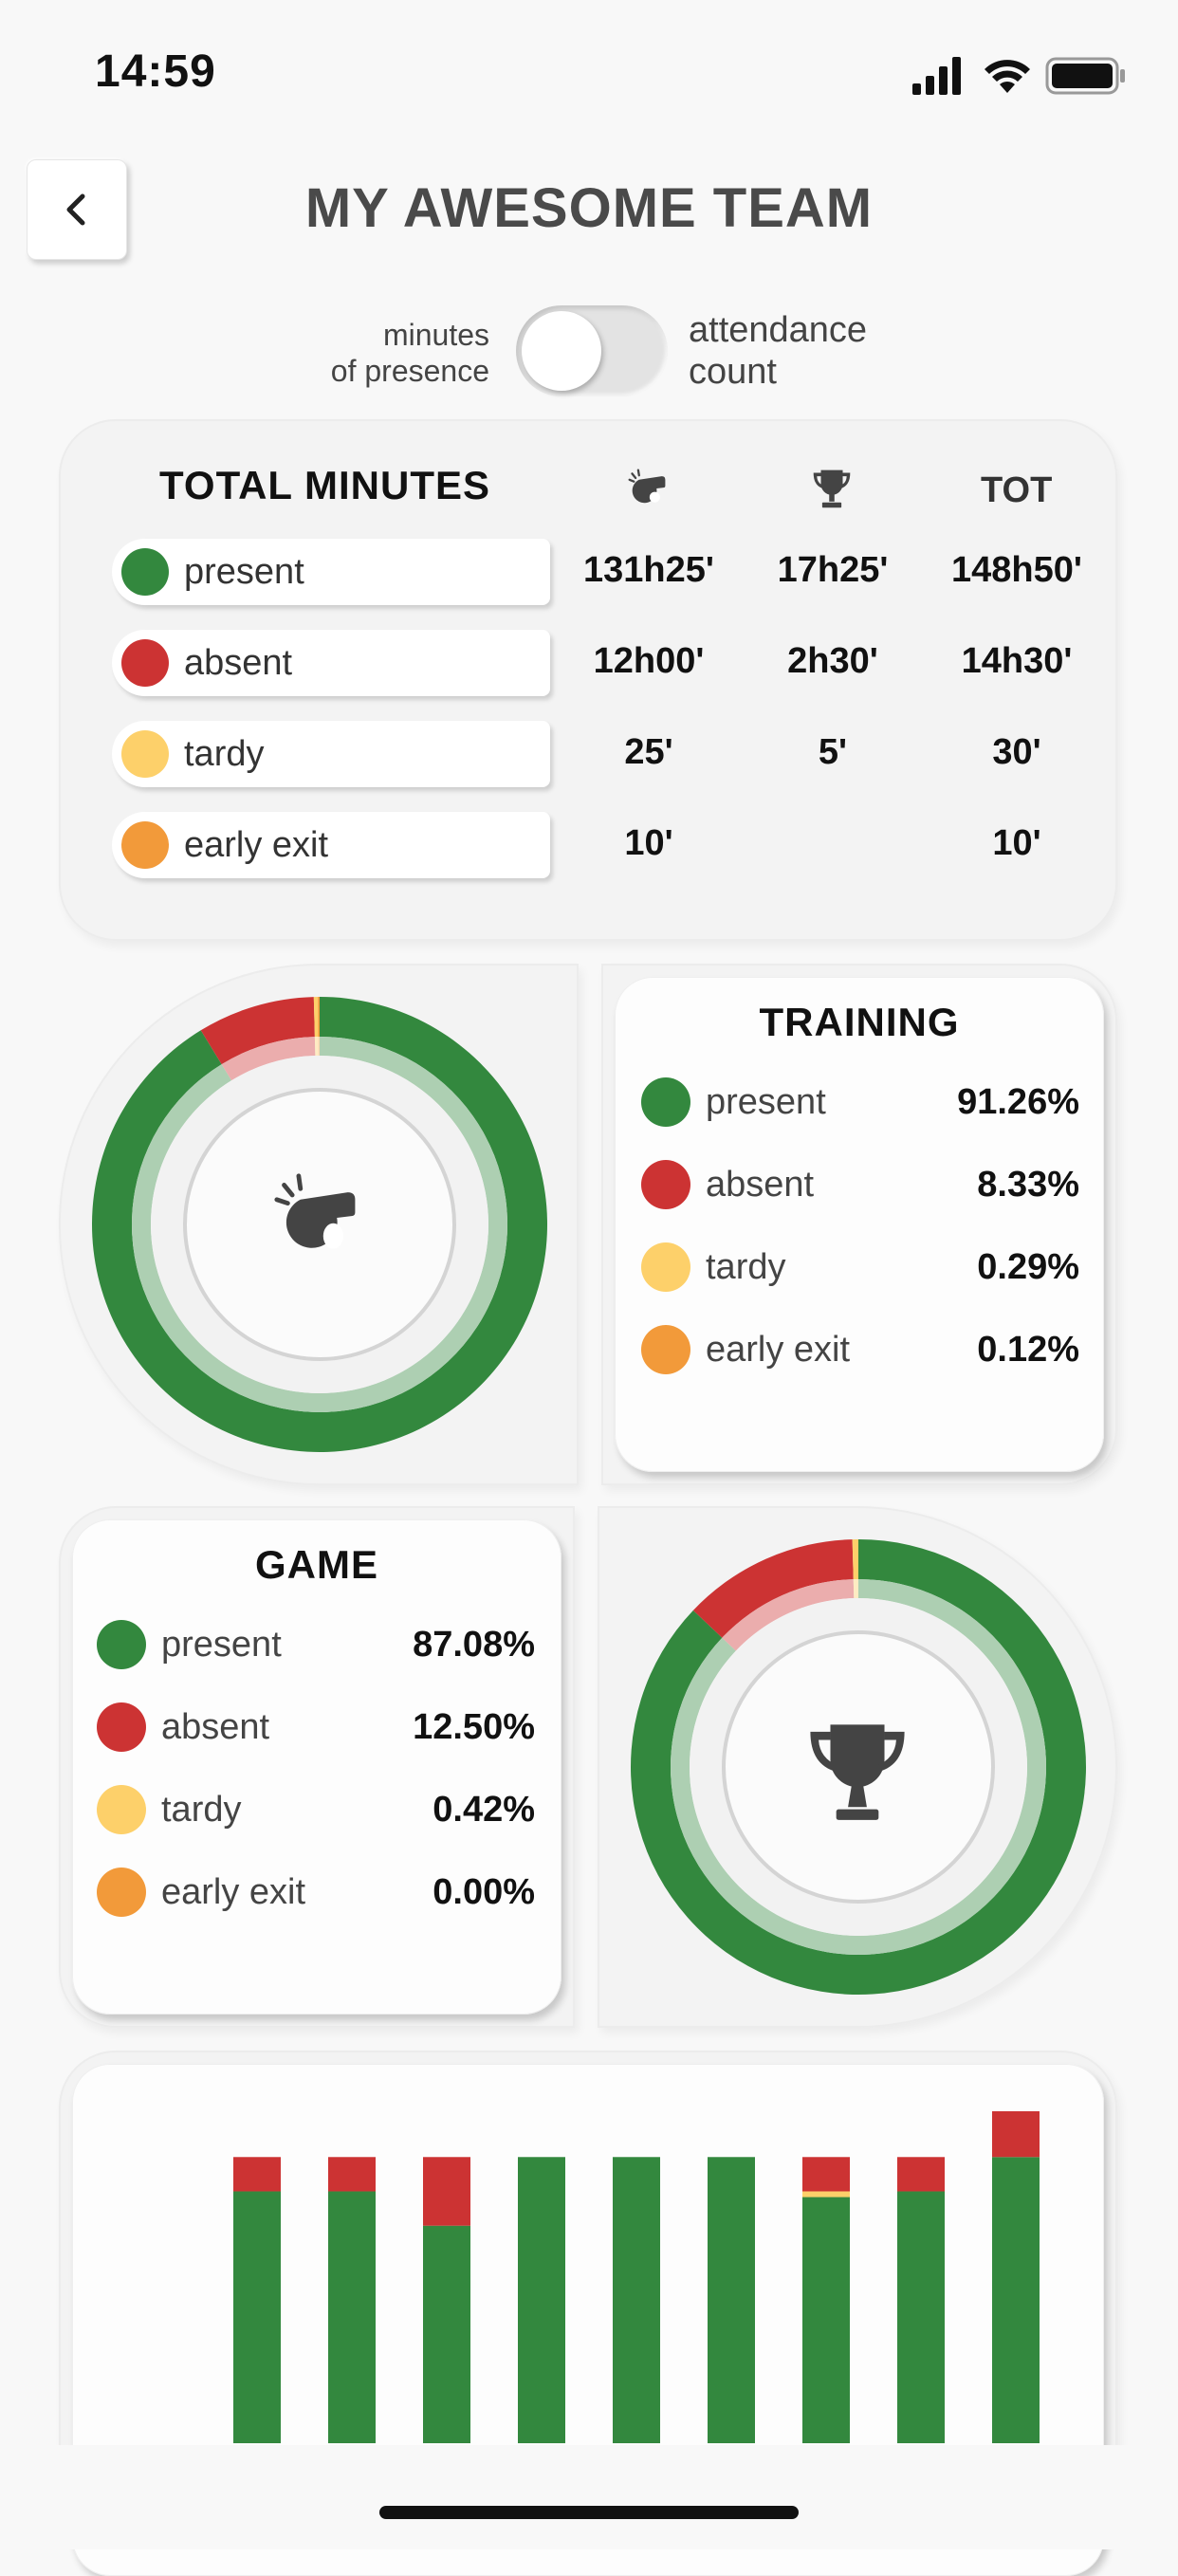 This screenshot has width=1178, height=2576. Describe the element at coordinates (649, 661) in the screenshot. I see `totals-absent-training: 12h00'` at that location.